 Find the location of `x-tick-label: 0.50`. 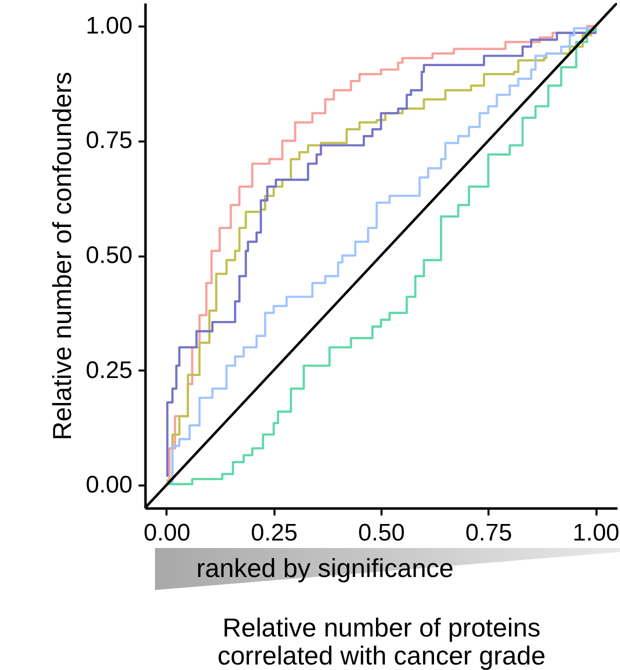

x-tick-label: 0.50 is located at coordinates (381, 533).